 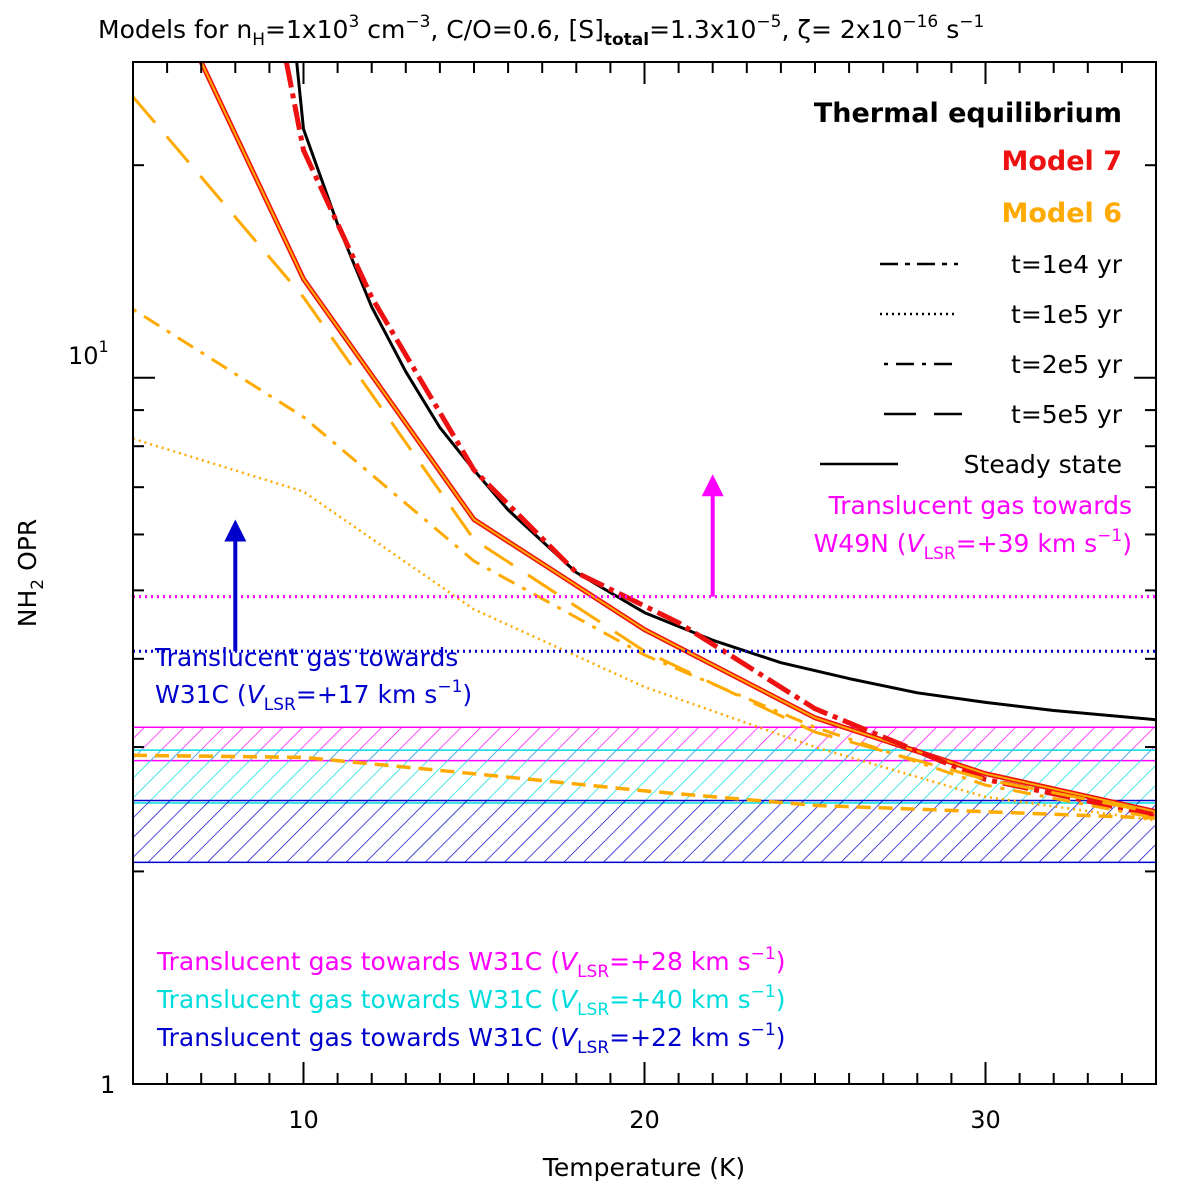 What do you see at coordinates (516, 29) in the screenshot?
I see `title-part-d: , C/O=0.6, [S]` at bounding box center [516, 29].